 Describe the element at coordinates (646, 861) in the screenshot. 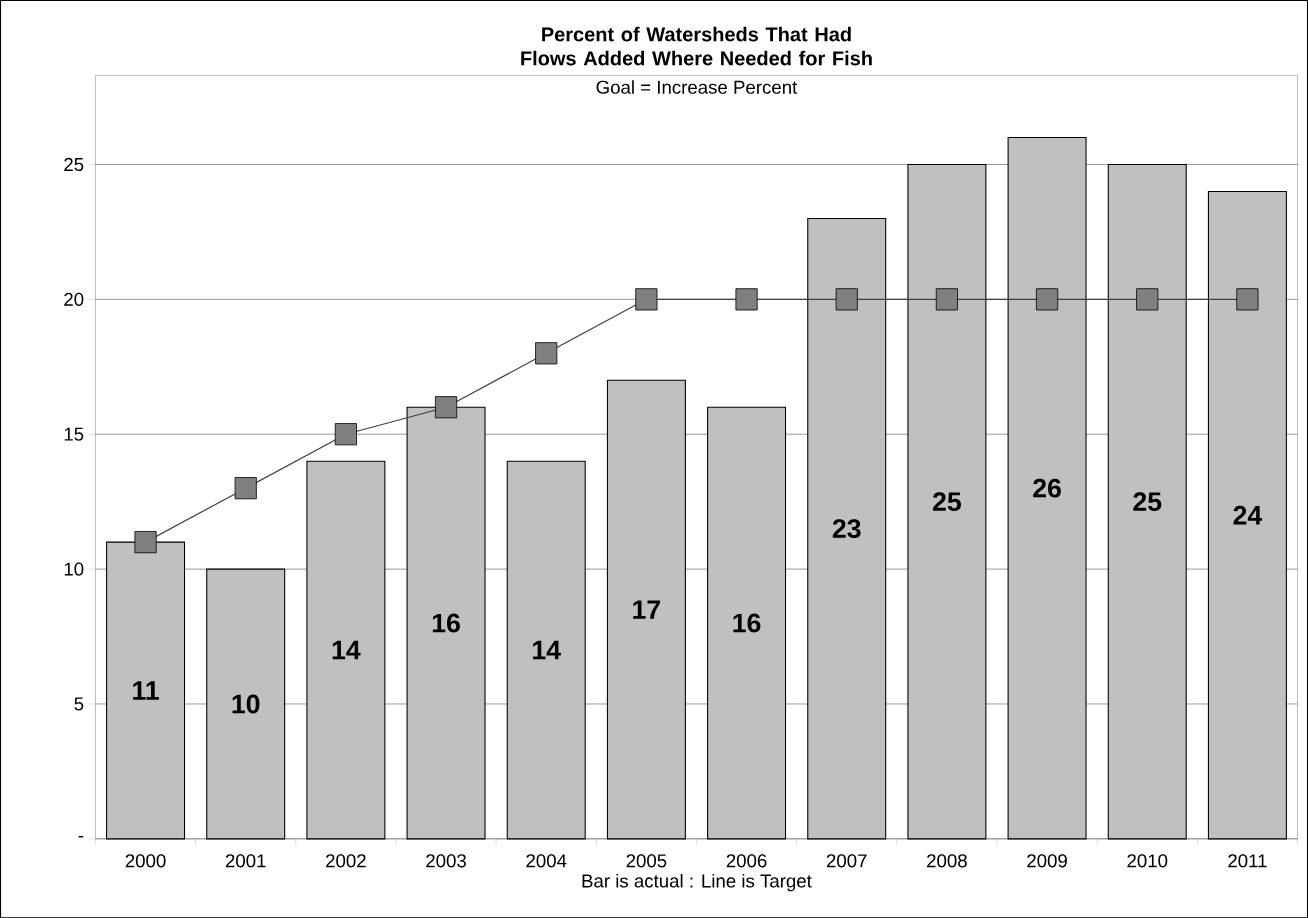

I see `x-tick-label: 2005` at that location.